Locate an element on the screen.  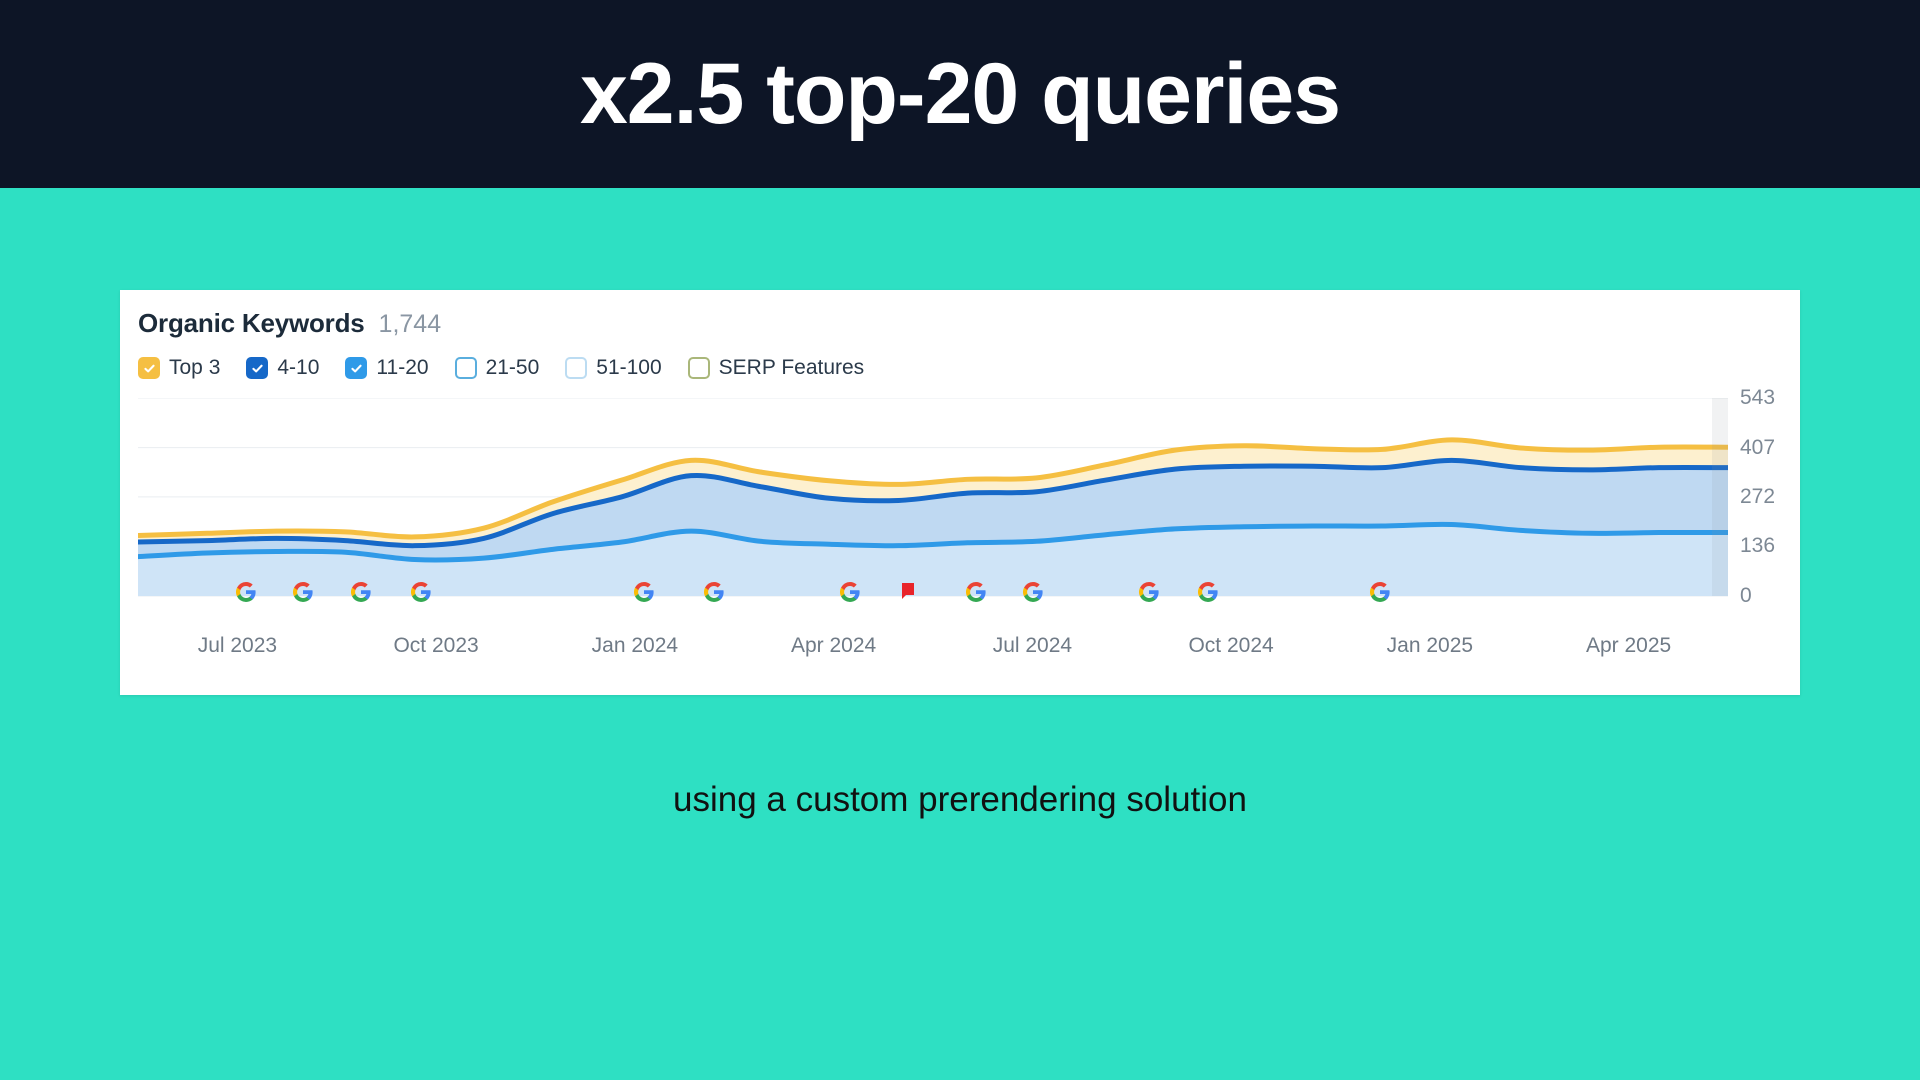
legend-item-21-50: 21-50 is located at coordinates (497, 368).